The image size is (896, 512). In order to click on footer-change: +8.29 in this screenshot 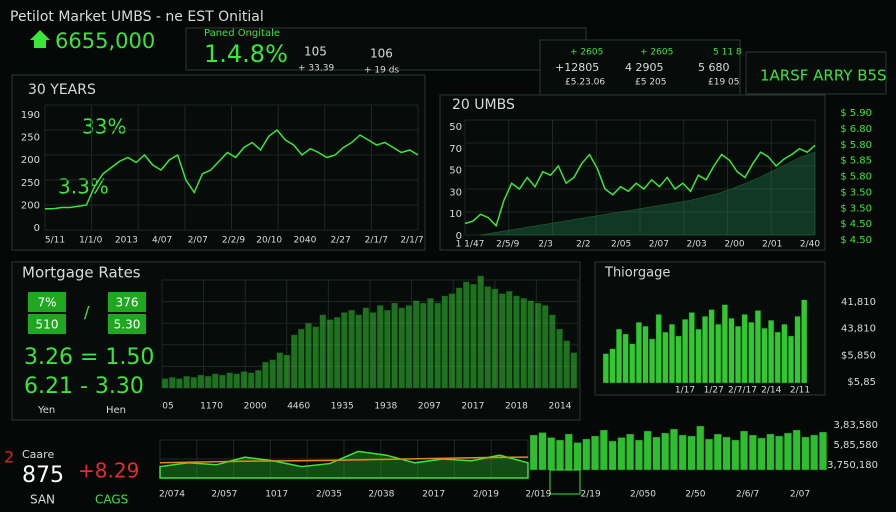, I will do `click(108, 471)`.